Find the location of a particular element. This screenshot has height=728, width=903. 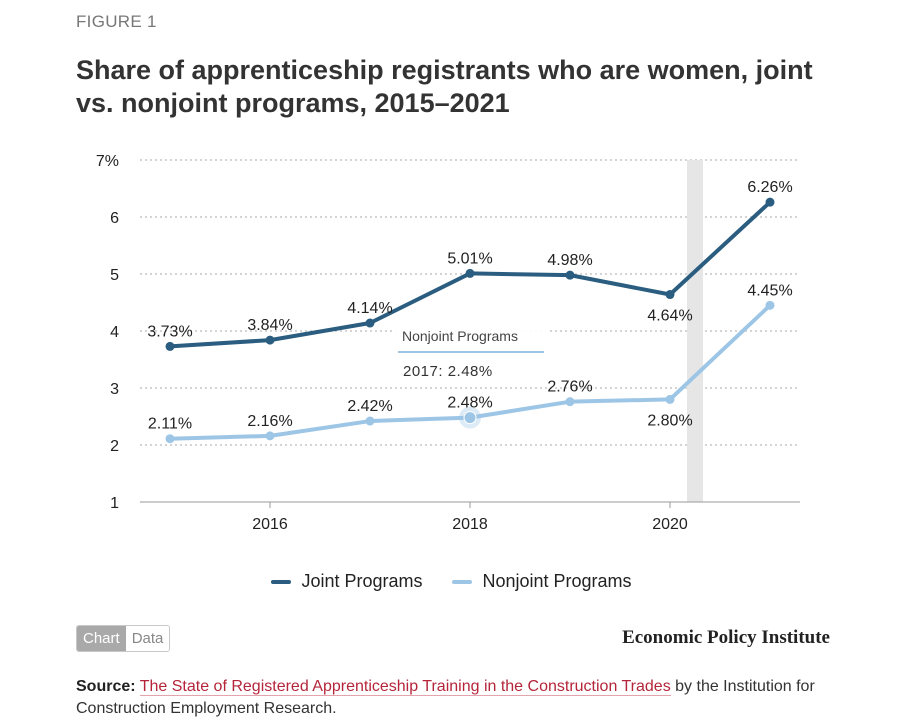

data-label: 4.45% is located at coordinates (769, 290).